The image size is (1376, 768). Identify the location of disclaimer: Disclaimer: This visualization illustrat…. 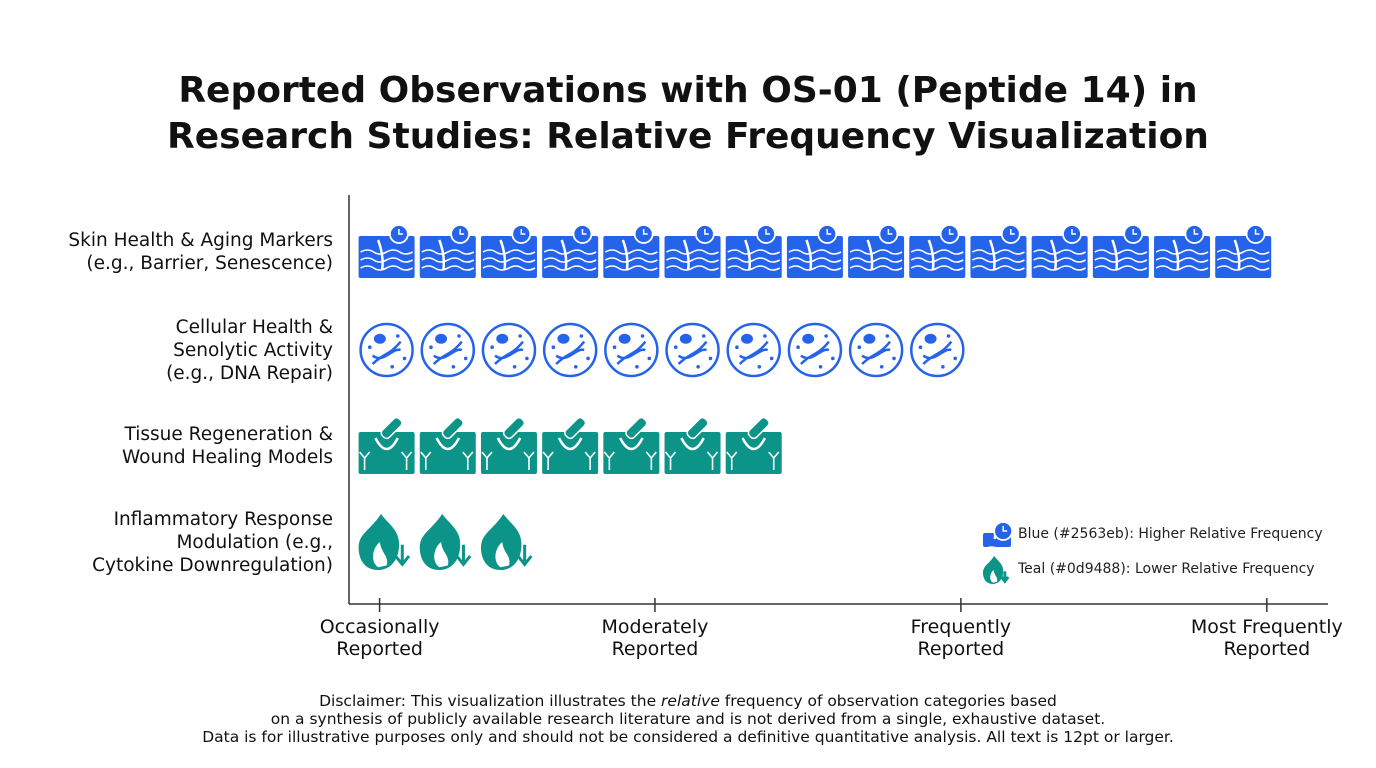
(688, 719).